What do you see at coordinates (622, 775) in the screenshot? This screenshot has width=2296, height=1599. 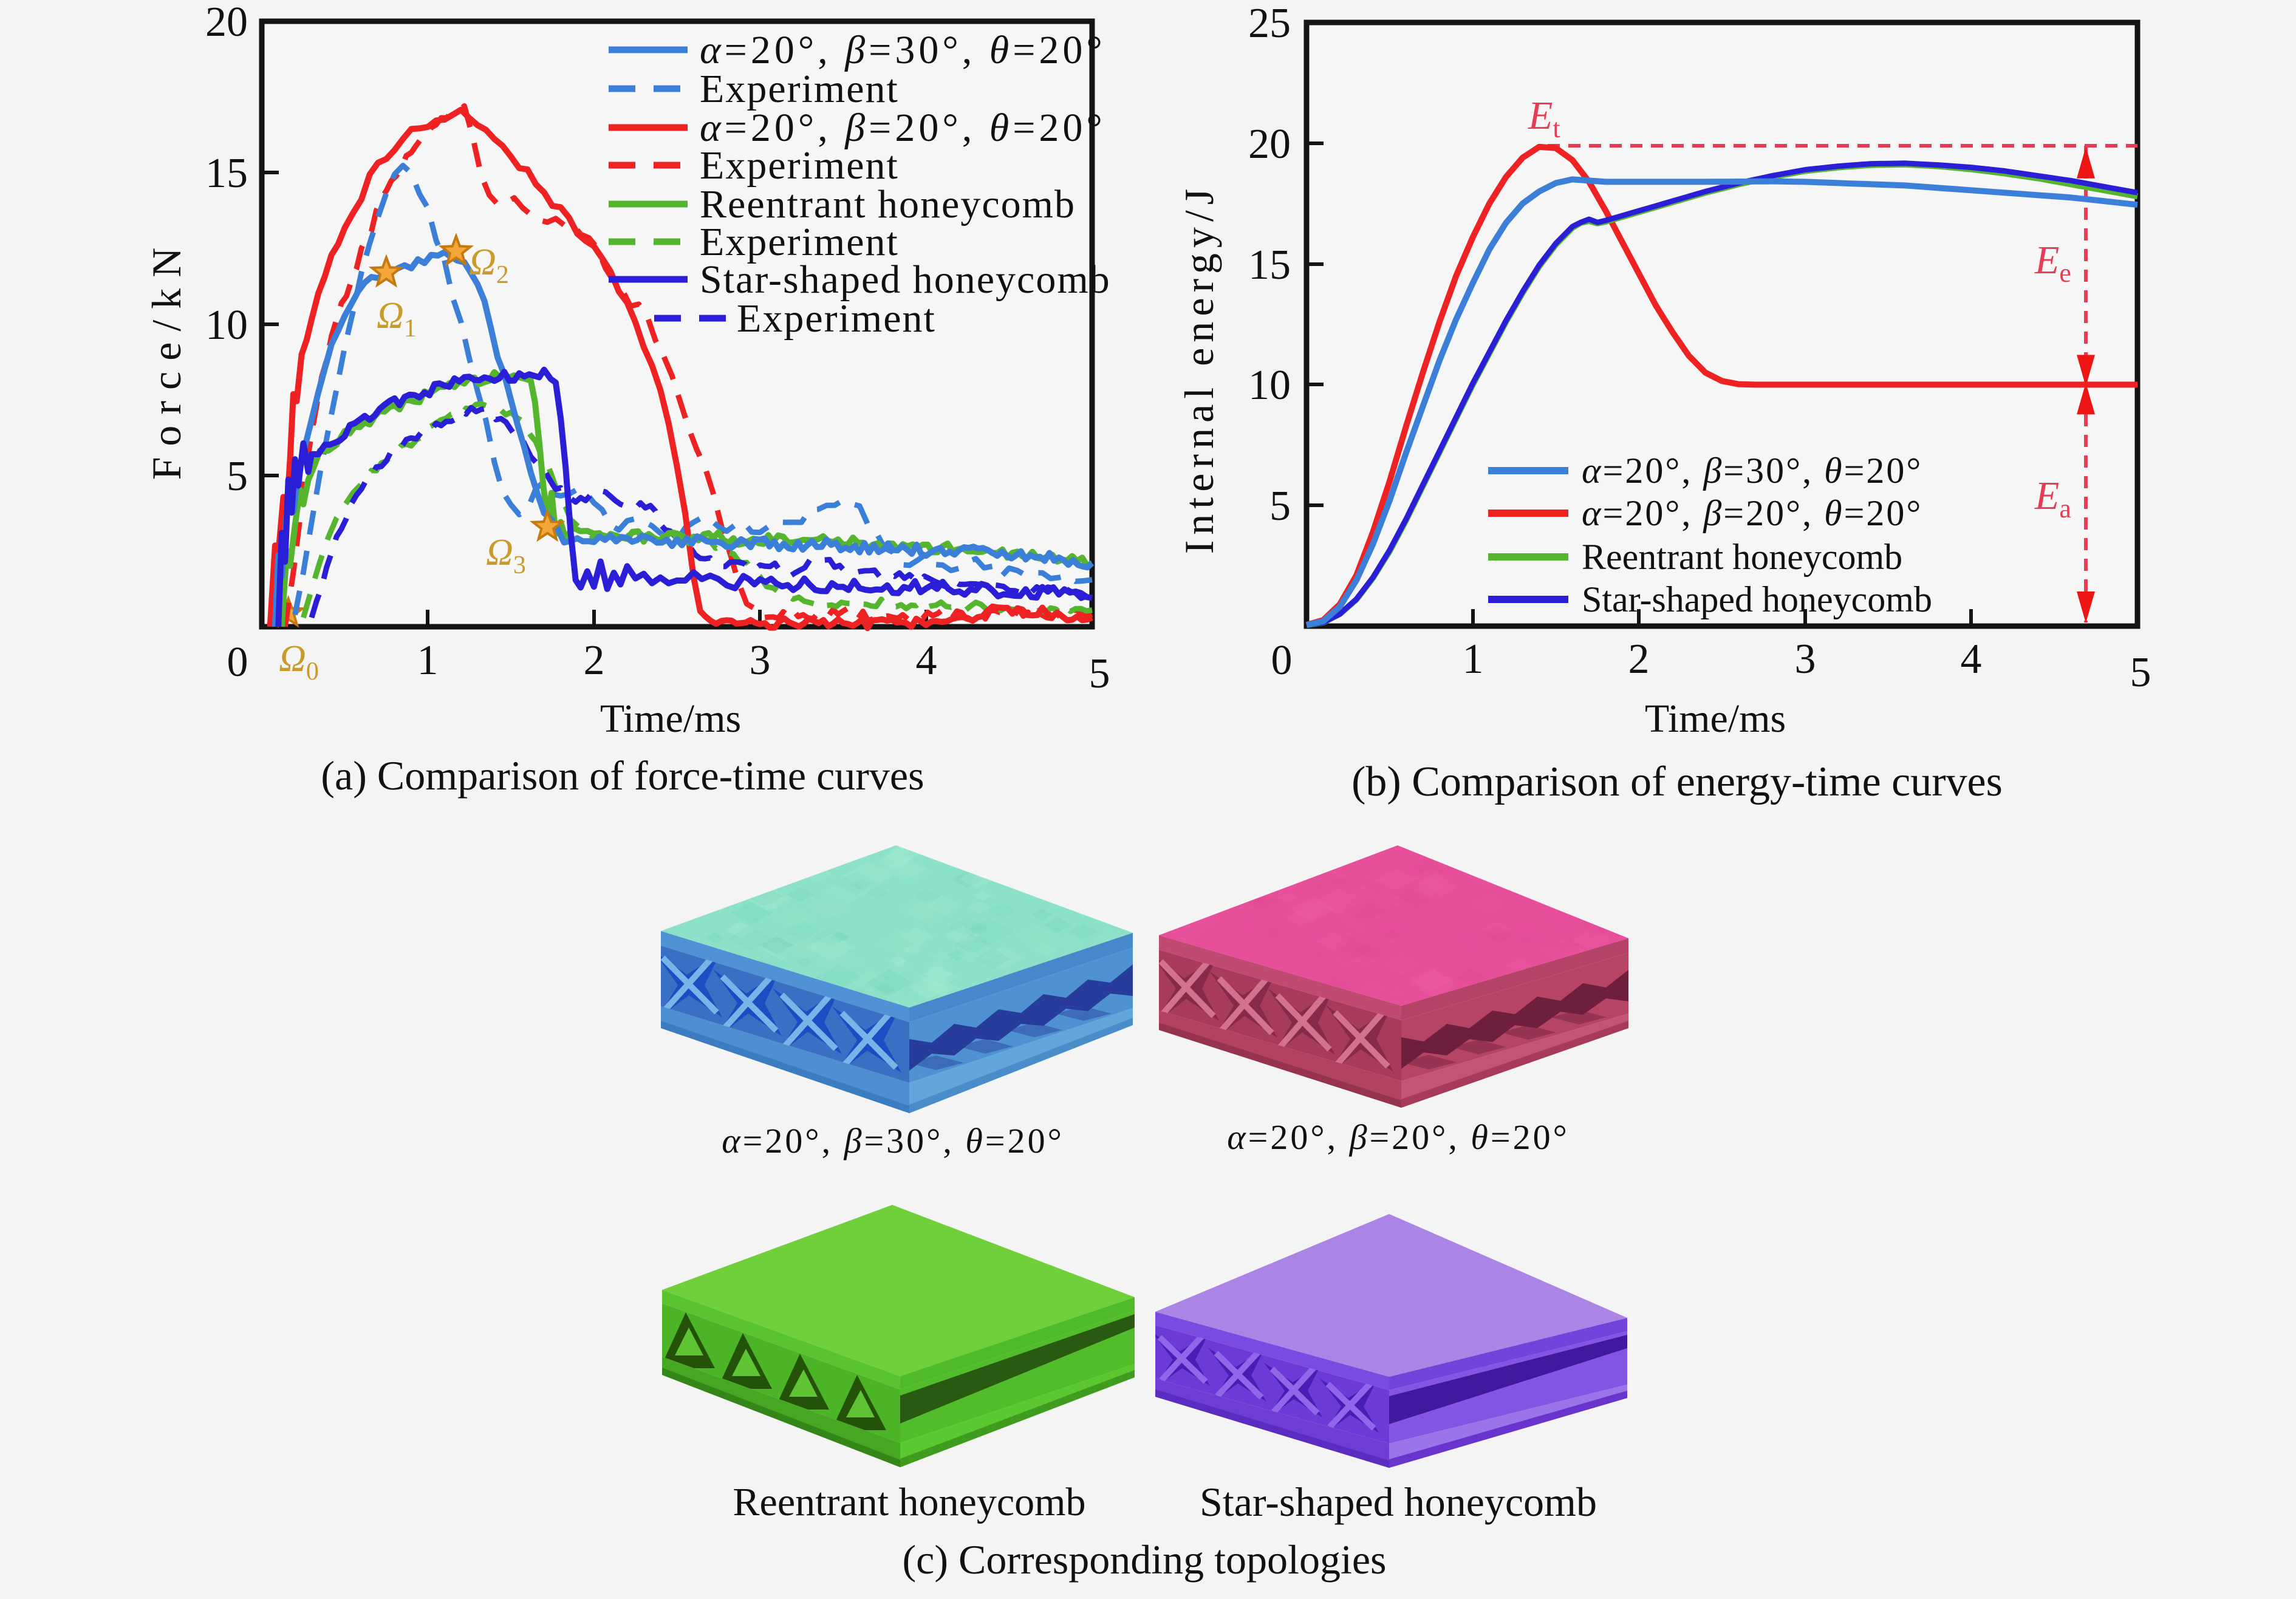 I see `svg-text:(a) Comparison of force-time c: (a) Comparison of force-time curves` at bounding box center [622, 775].